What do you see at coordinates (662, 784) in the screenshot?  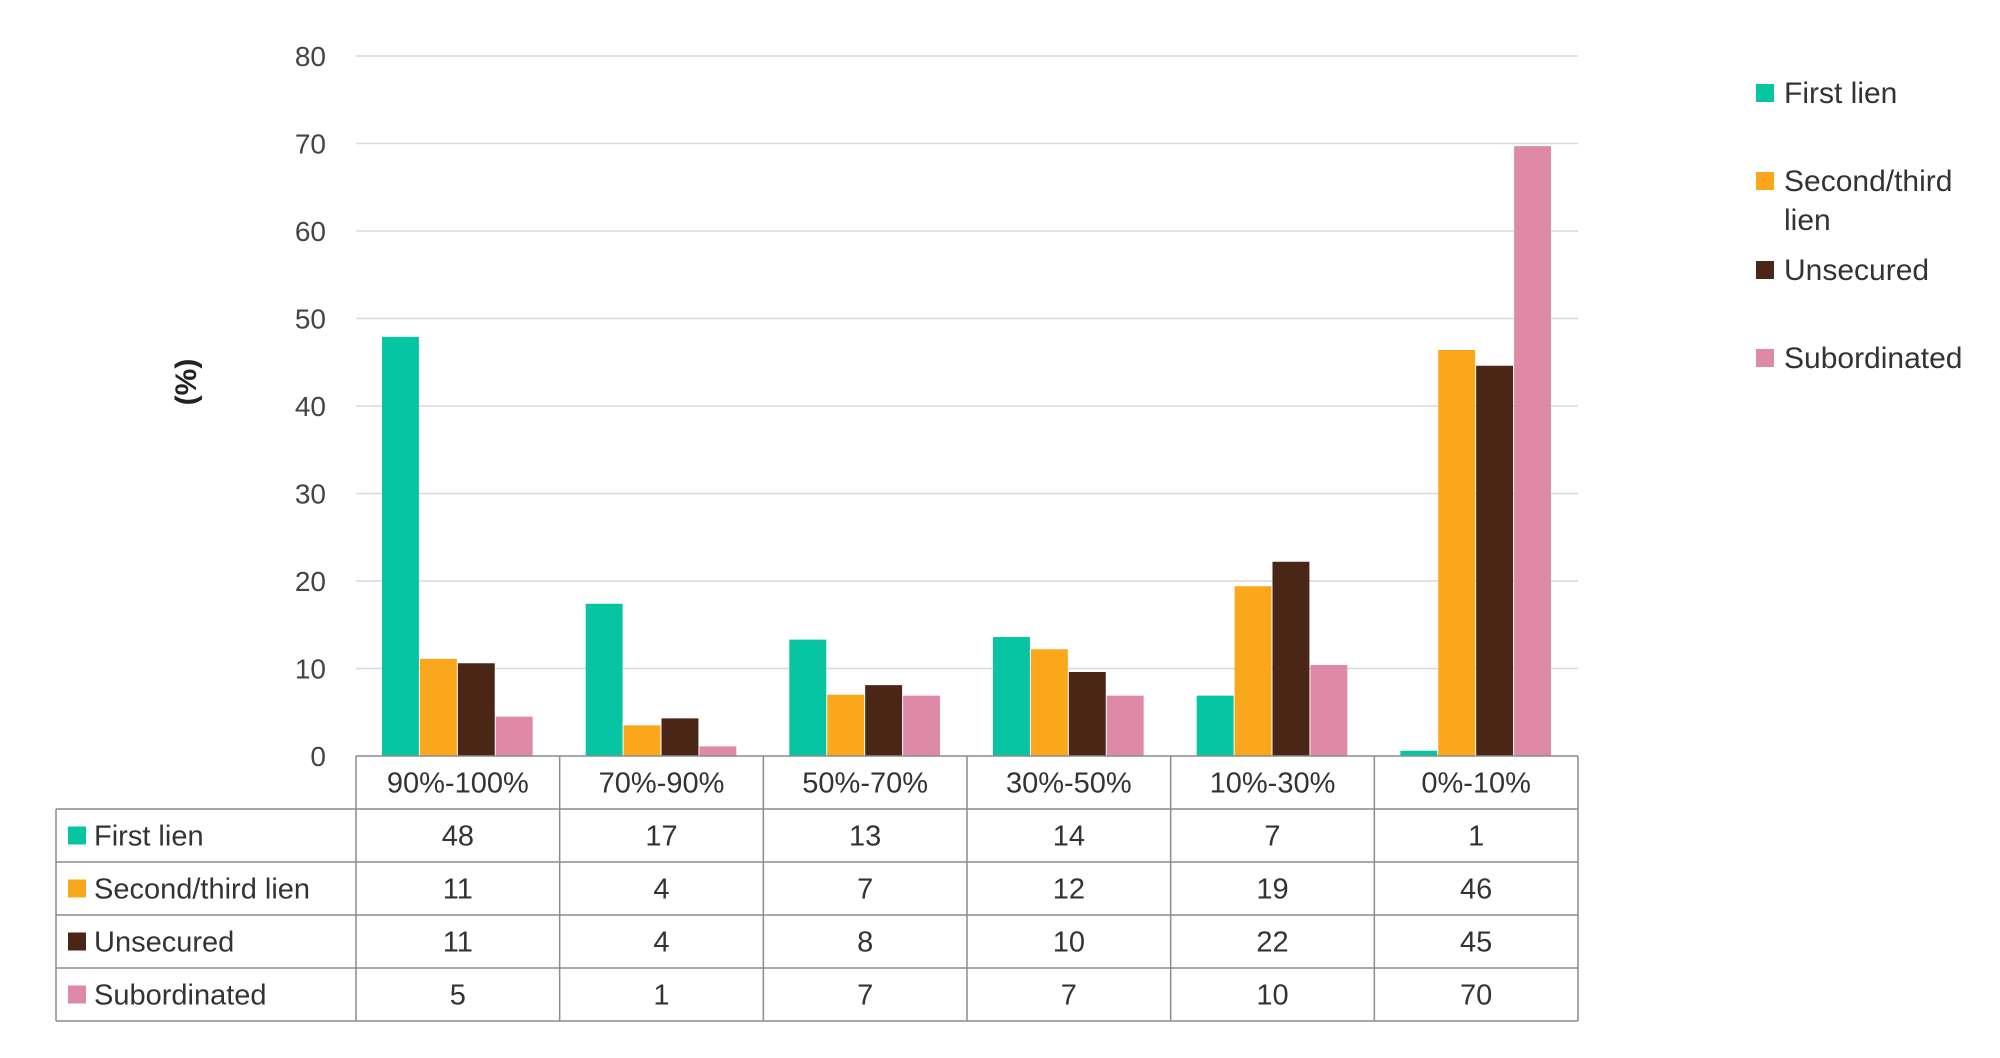 I see `x-tick-label: 70%-90%` at bounding box center [662, 784].